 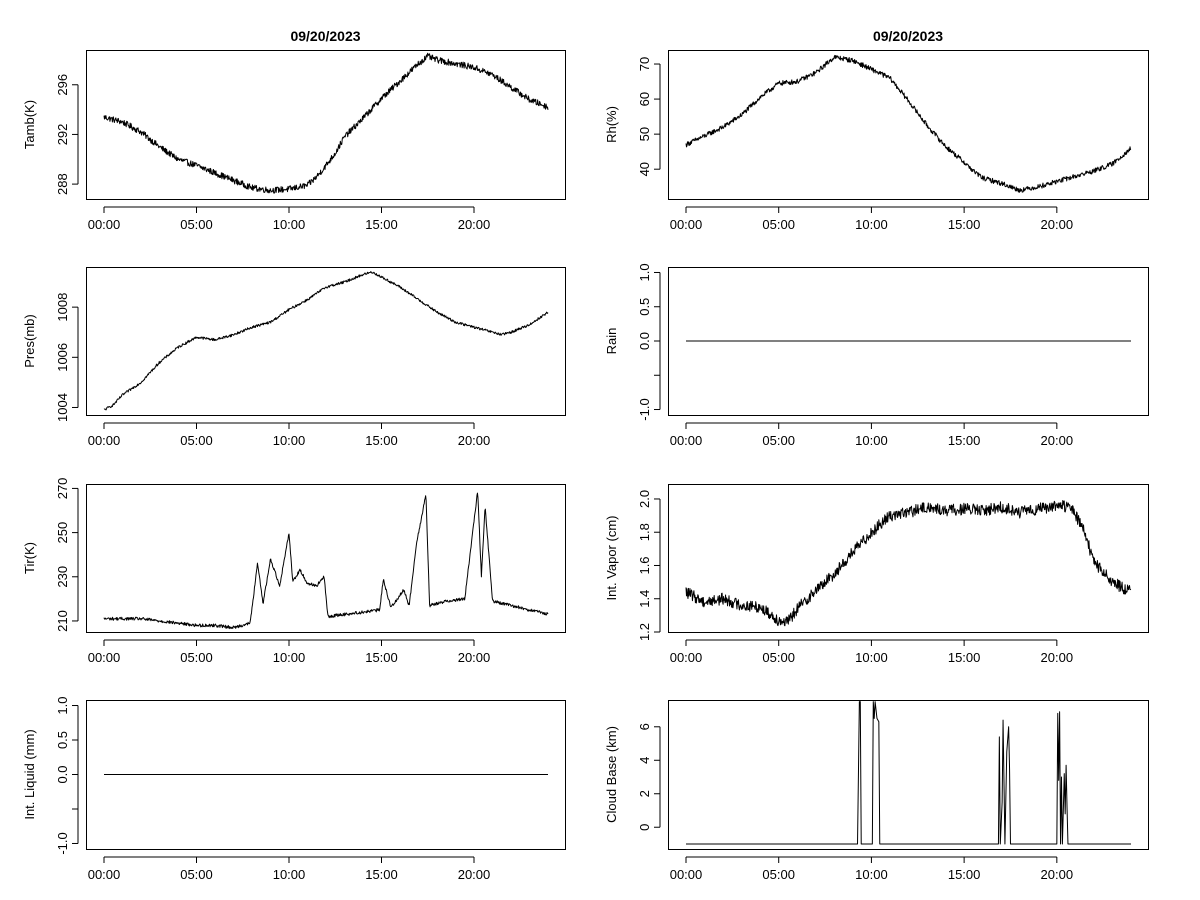 I want to click on y-tick-label: 1.6, so click(x=644, y=565).